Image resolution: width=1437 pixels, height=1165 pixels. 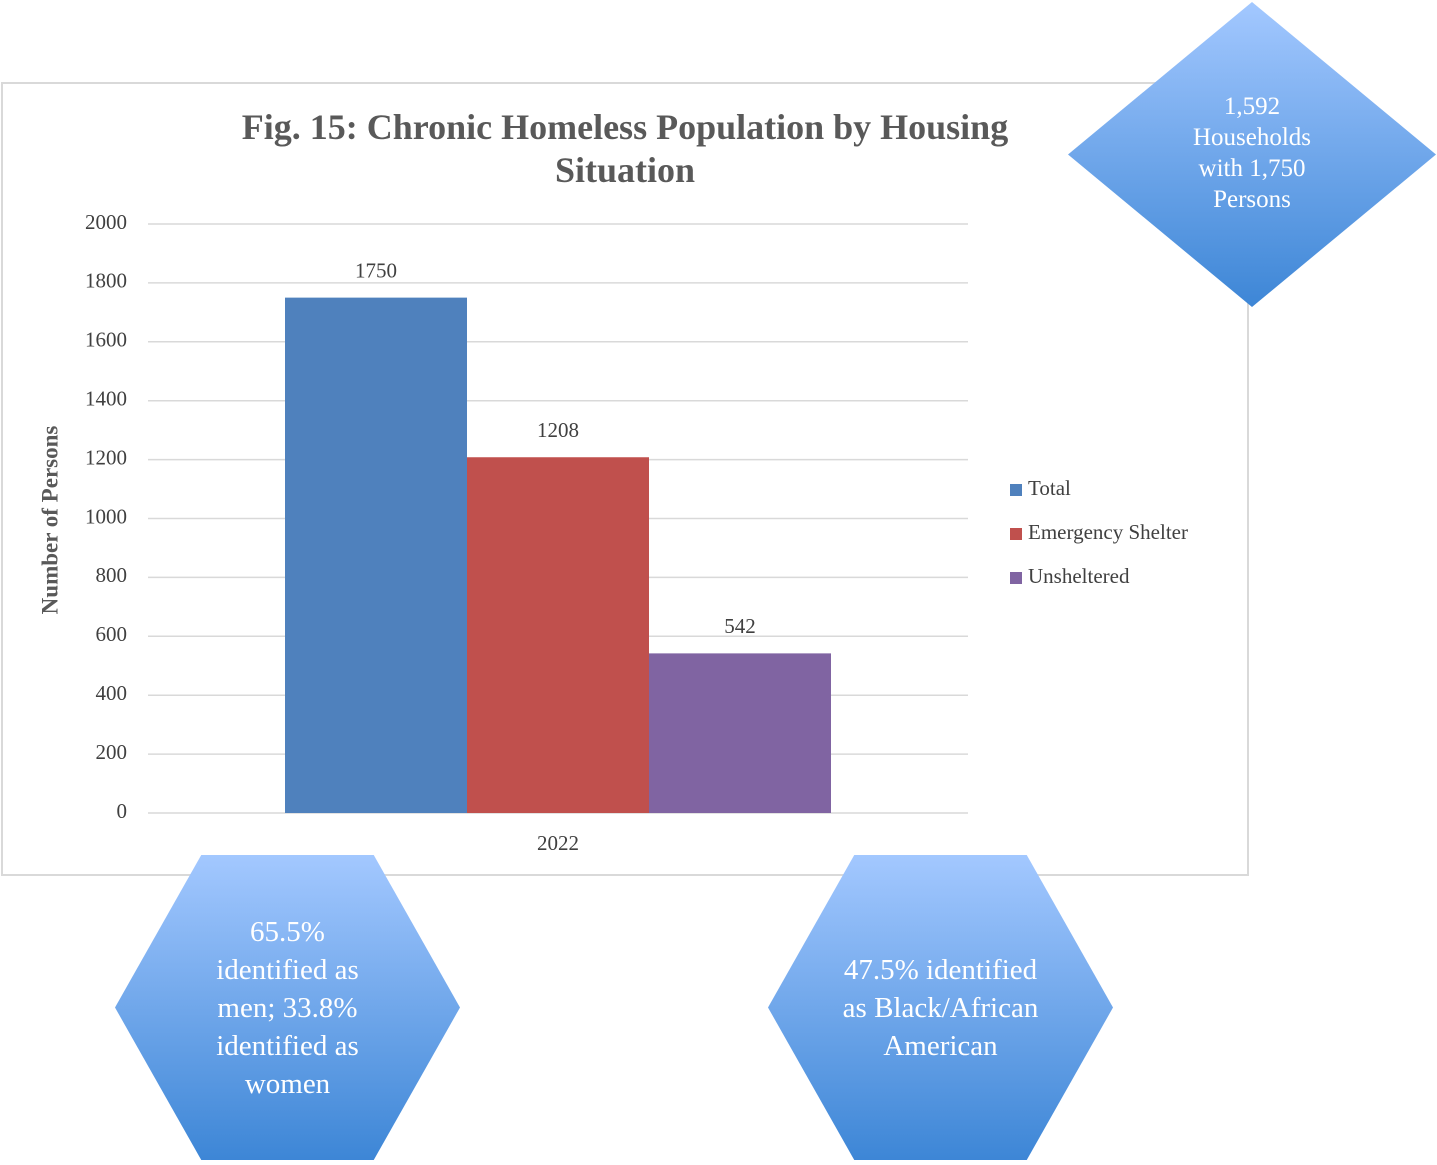 What do you see at coordinates (106, 340) in the screenshot?
I see `y-tick-label: 1600` at bounding box center [106, 340].